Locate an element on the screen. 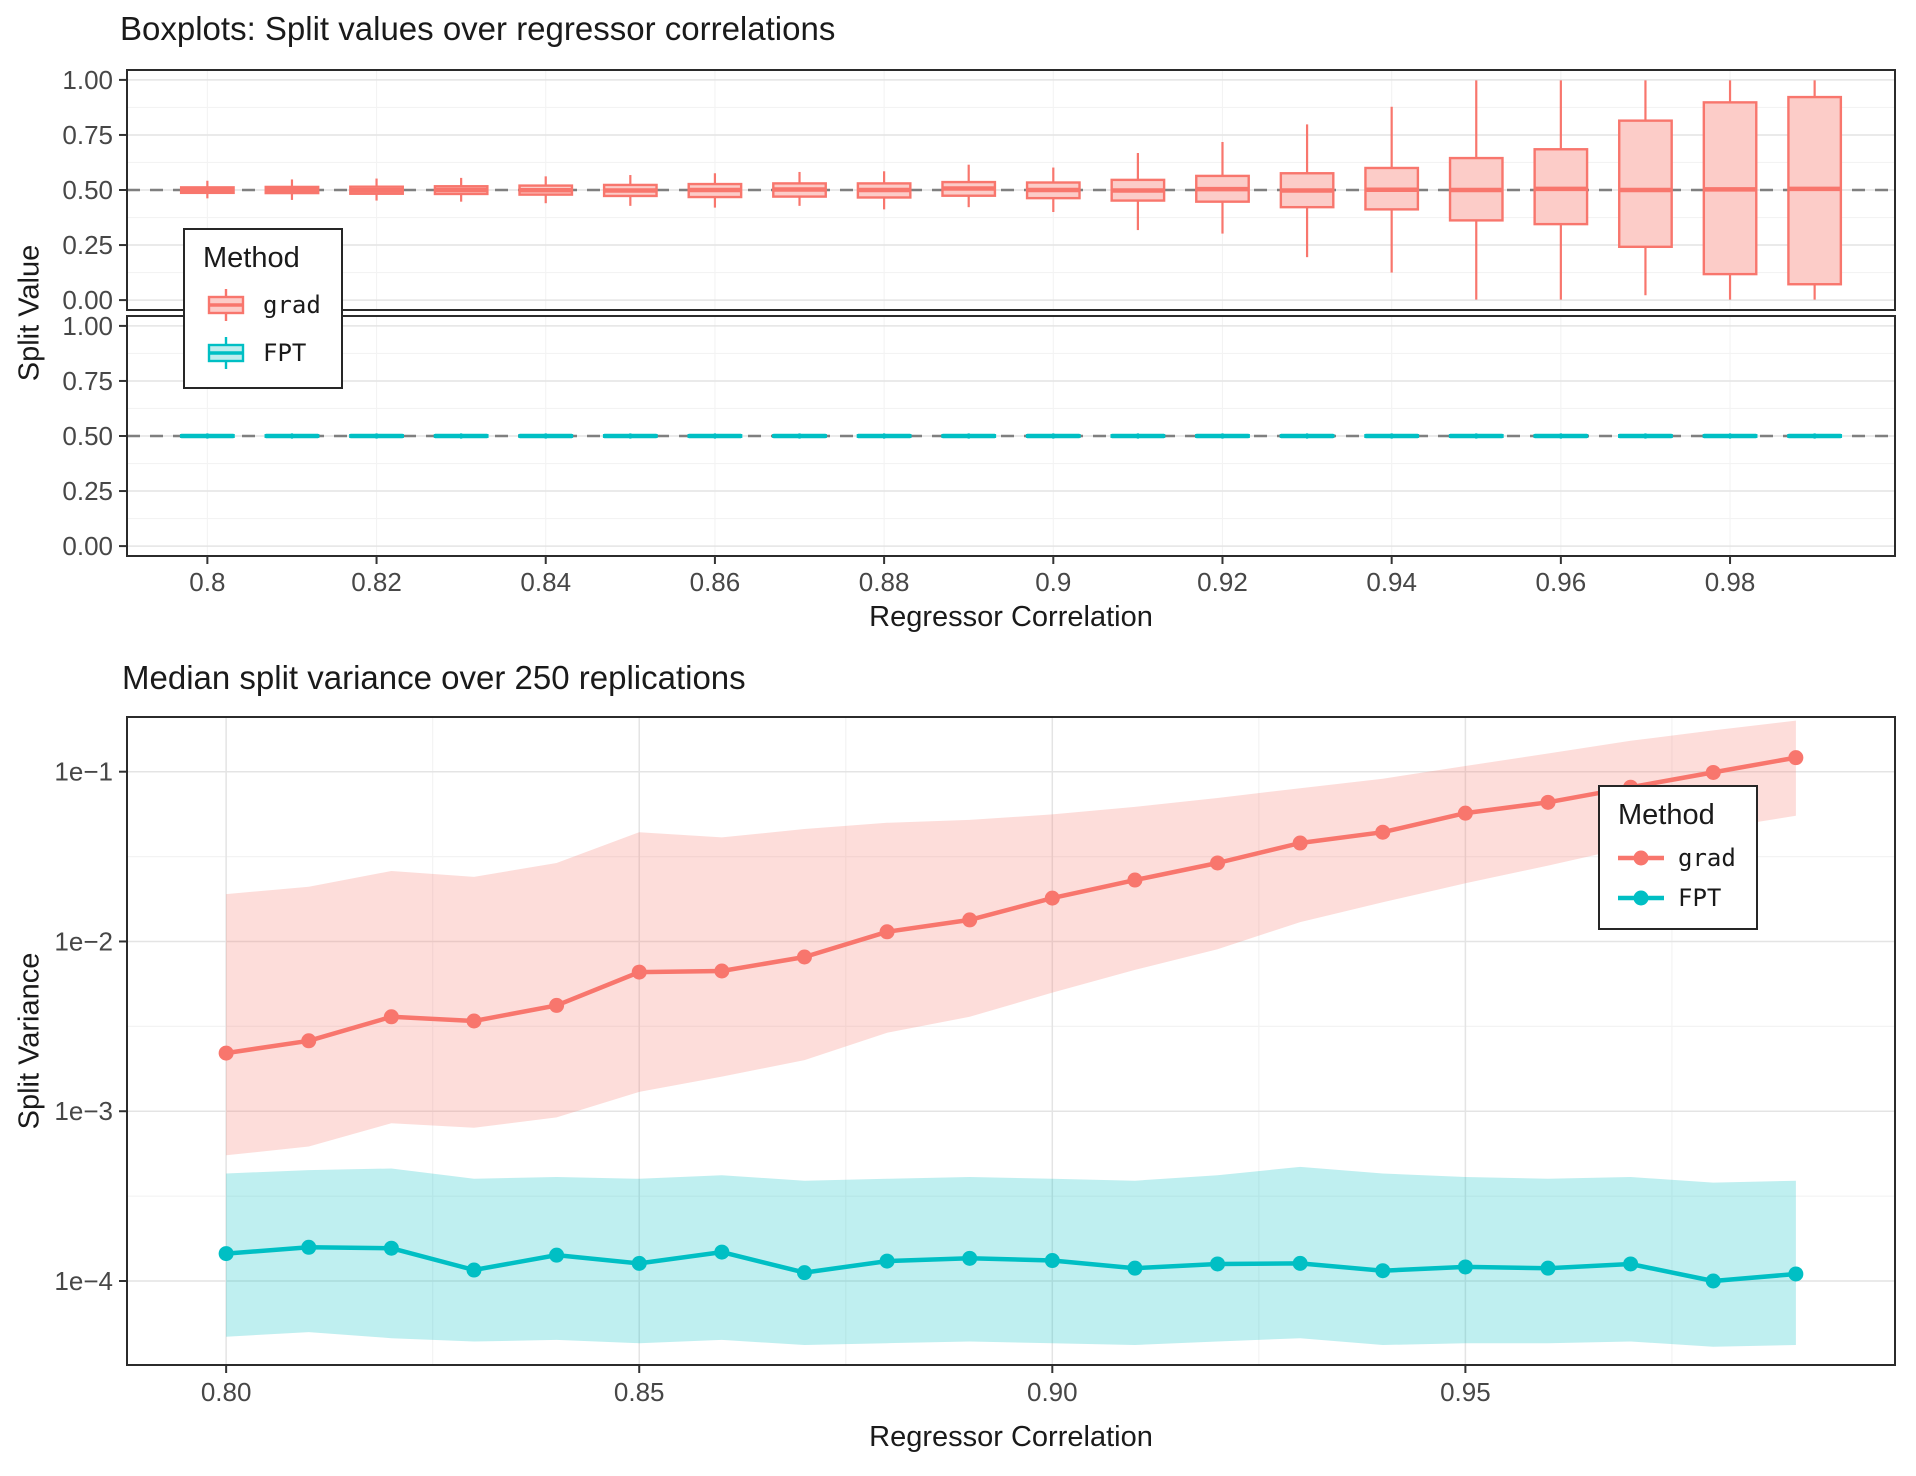 The width and height of the screenshot is (1916, 1476). svg-text: 0.94 is located at coordinates (1391, 582).